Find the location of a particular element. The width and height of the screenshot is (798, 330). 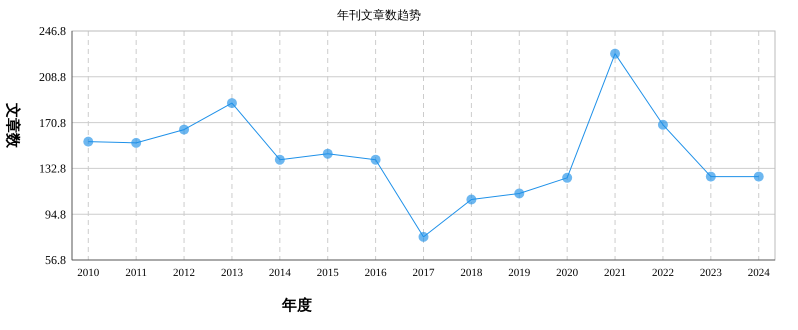

y-tick-label: 246.8 is located at coordinates (52, 31).